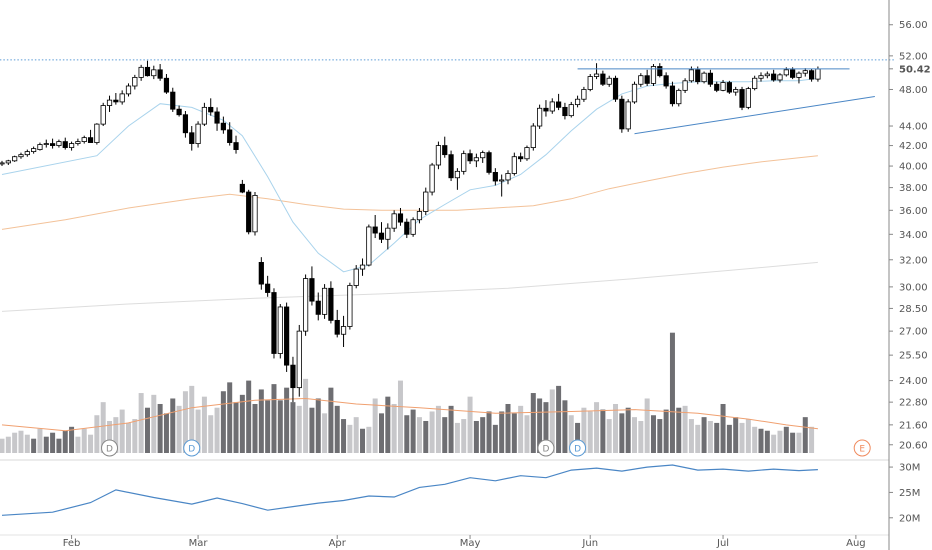 This screenshot has height=550, width=932. I want to click on price-tick-label: 25.50, so click(913, 356).